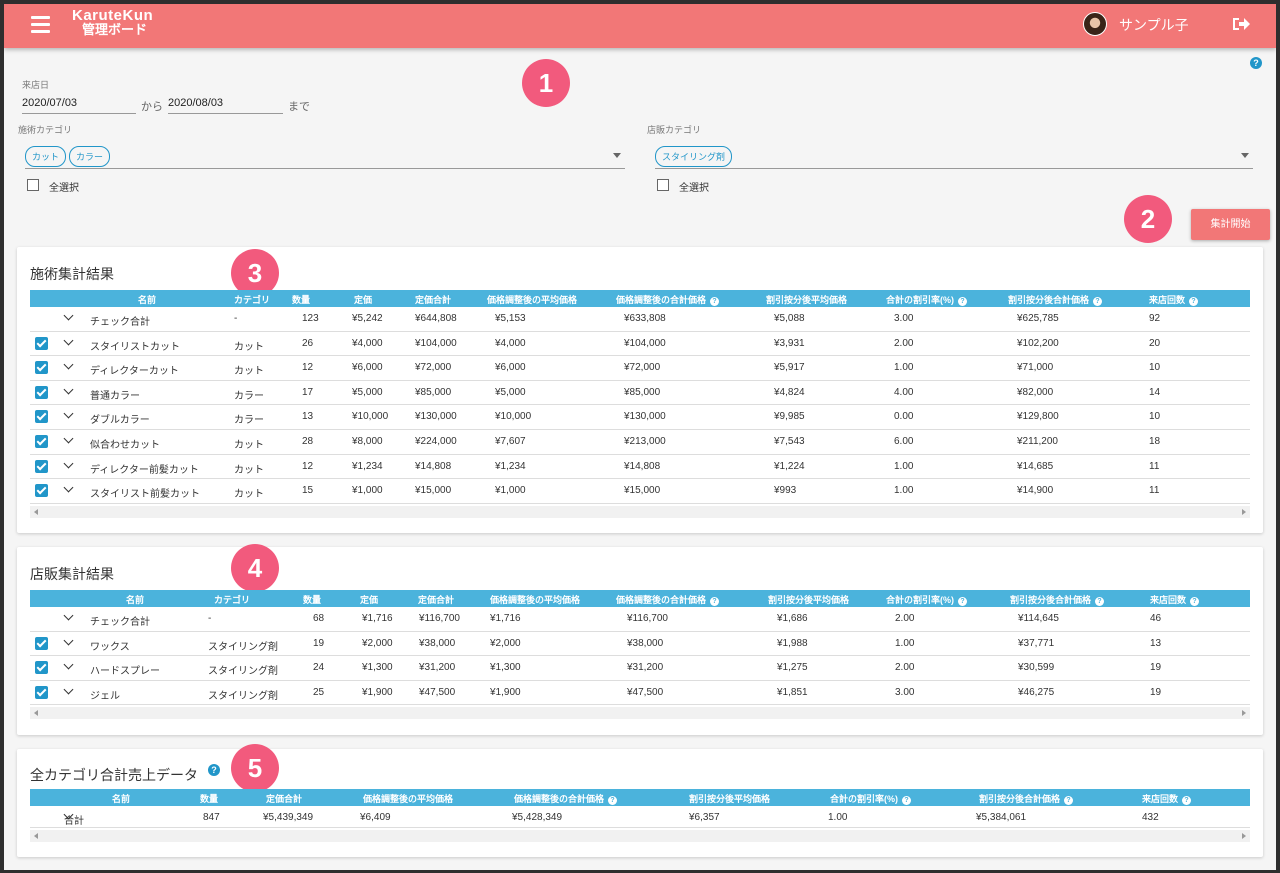  What do you see at coordinates (1154, 25) in the screenshot?
I see `user-name: サンプル子` at bounding box center [1154, 25].